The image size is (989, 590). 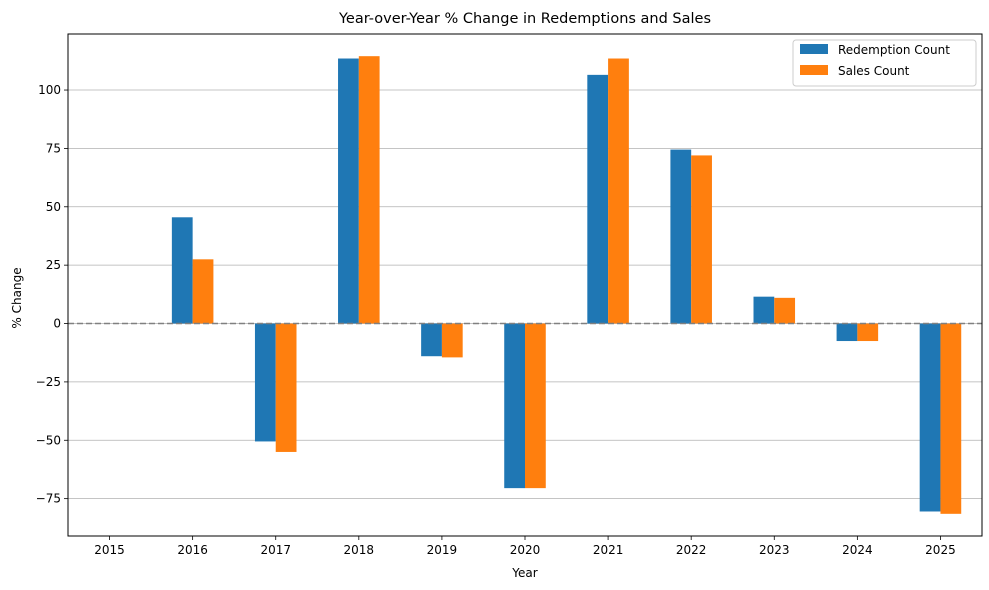 I want to click on bar-sales-2021, so click(x=618, y=191).